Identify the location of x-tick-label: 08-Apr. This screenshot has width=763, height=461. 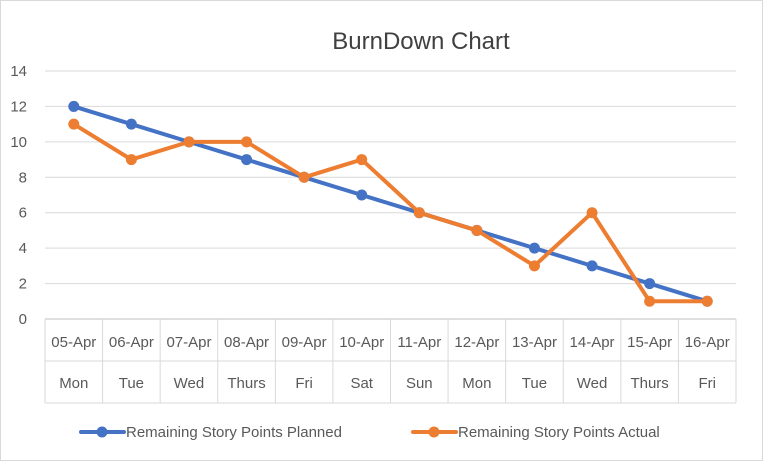
(246, 342).